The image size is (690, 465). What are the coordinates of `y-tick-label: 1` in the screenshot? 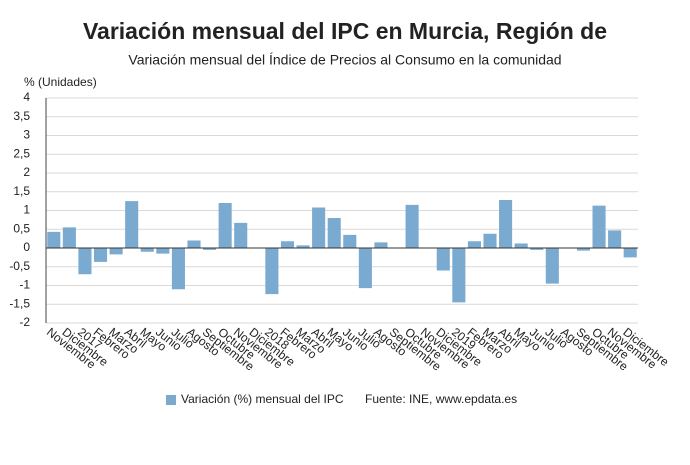 It's located at (26, 210).